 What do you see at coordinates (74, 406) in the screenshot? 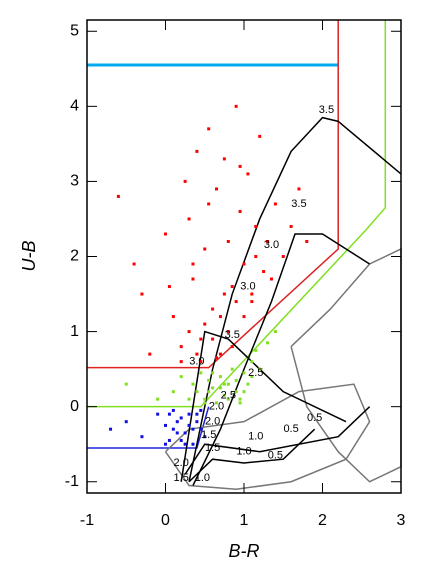
I see `y-tick-label: 0` at bounding box center [74, 406].